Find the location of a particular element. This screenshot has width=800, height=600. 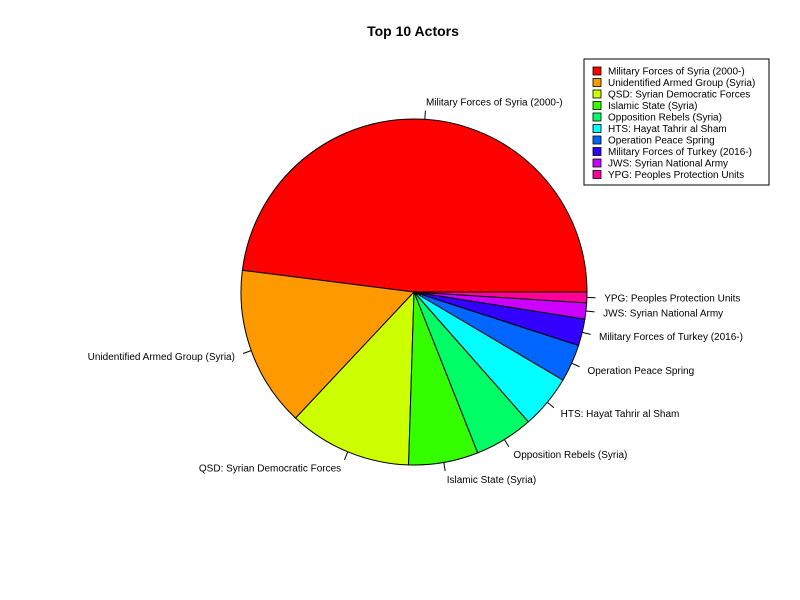

tick-military-forces-of-syria-2000 is located at coordinates (425, 115).